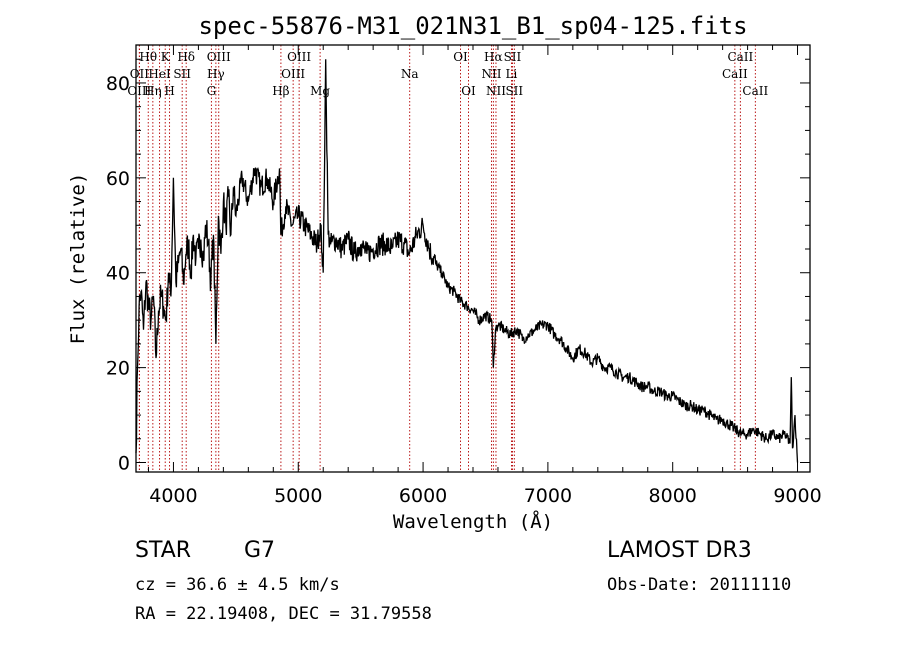  What do you see at coordinates (124, 464) in the screenshot?
I see `y-tick-label: 0` at bounding box center [124, 464].